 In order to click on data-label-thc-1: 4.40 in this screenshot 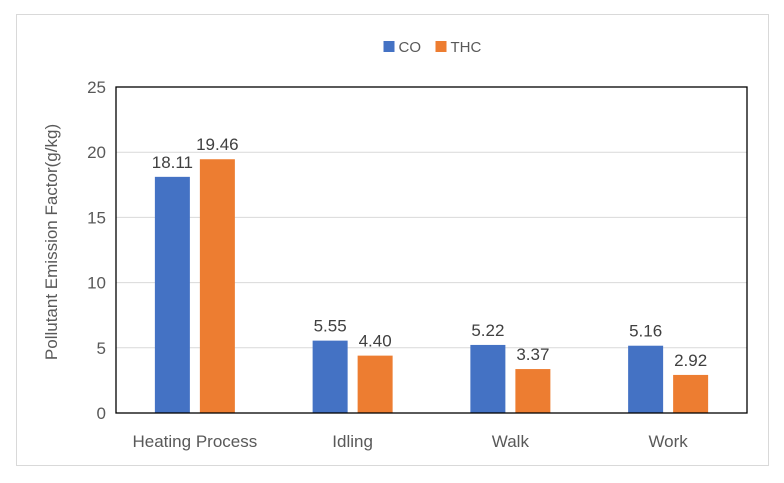, I will do `click(375, 341)`.